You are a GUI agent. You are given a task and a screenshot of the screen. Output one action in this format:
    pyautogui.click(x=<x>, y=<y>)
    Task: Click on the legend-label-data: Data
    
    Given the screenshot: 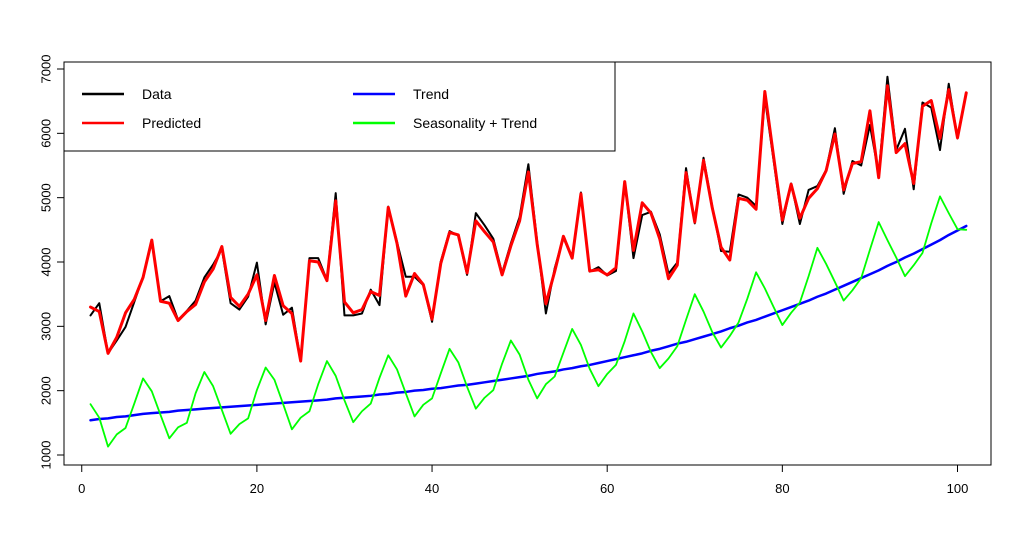 What is the action you would take?
    pyautogui.click(x=157, y=94)
    